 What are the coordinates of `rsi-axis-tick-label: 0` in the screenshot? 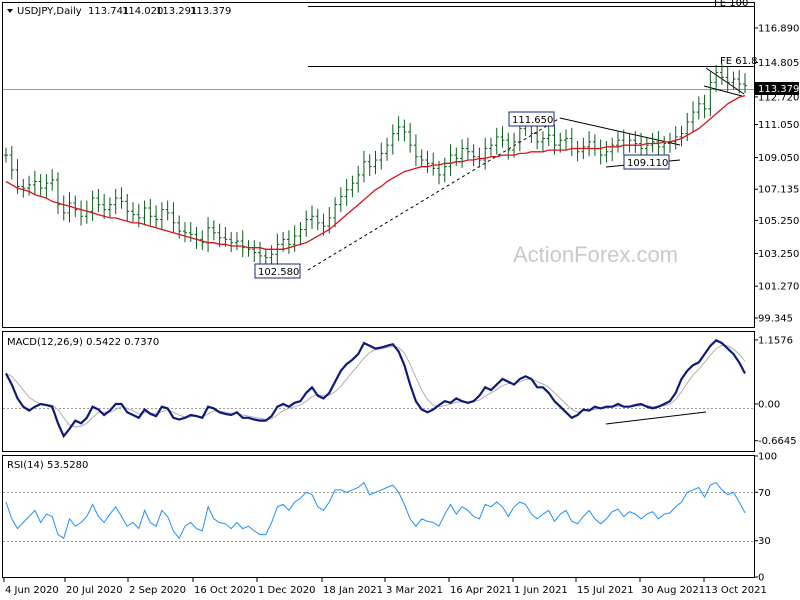 It's located at (761, 578).